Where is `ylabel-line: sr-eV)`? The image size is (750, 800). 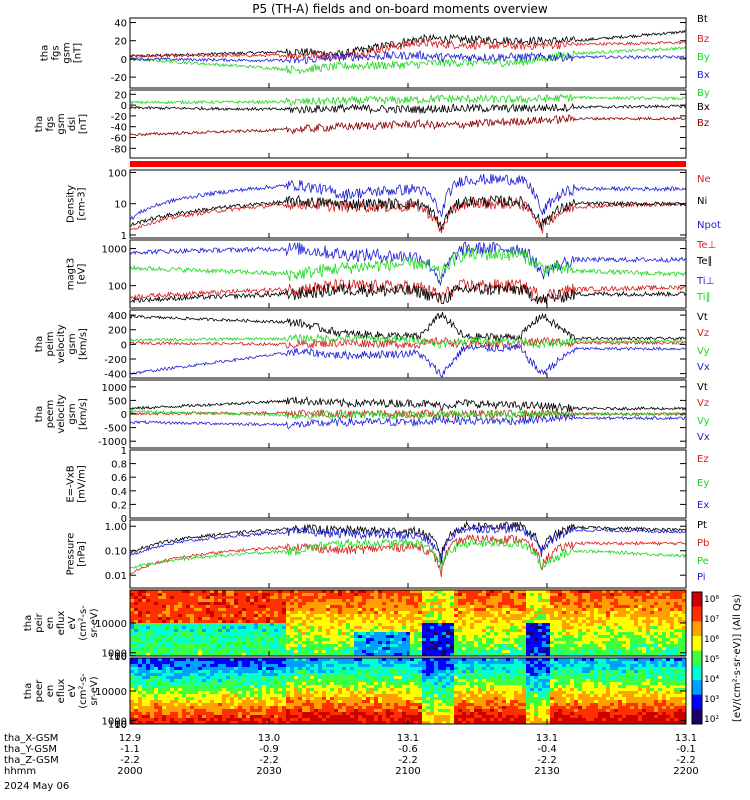
ylabel-line: sr-eV) is located at coordinates (94, 622).